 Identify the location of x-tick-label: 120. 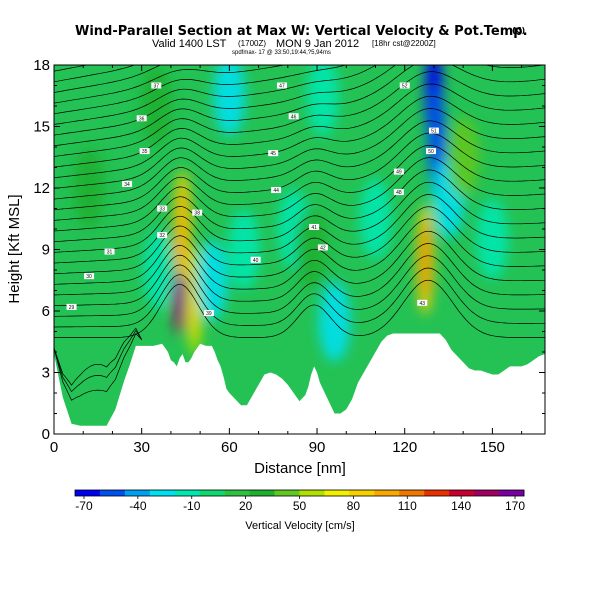
(404, 447).